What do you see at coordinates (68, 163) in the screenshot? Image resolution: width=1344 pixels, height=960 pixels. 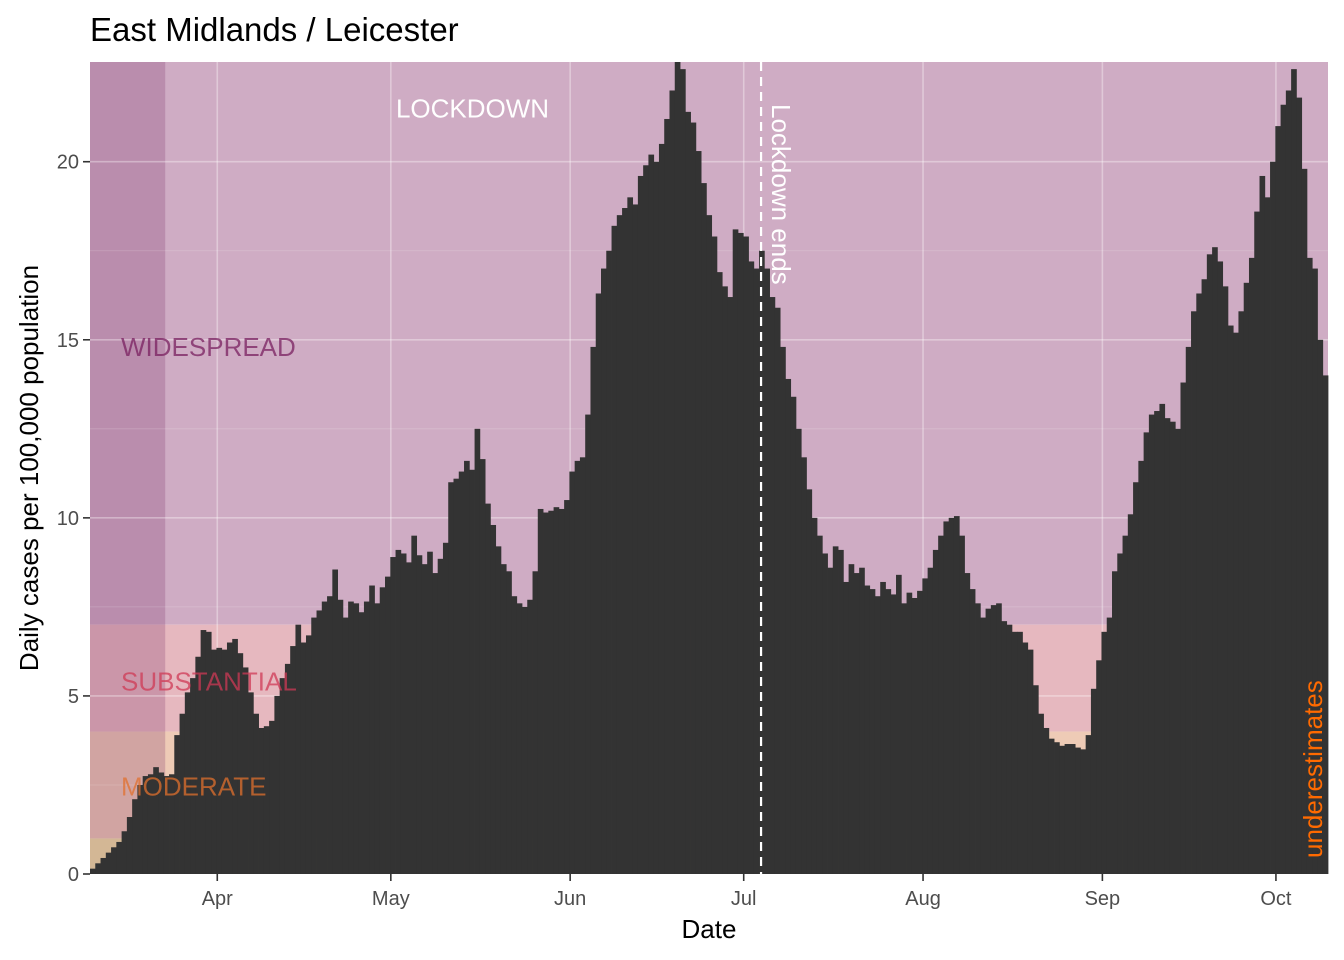 I see `y-tick-label: 20` at bounding box center [68, 163].